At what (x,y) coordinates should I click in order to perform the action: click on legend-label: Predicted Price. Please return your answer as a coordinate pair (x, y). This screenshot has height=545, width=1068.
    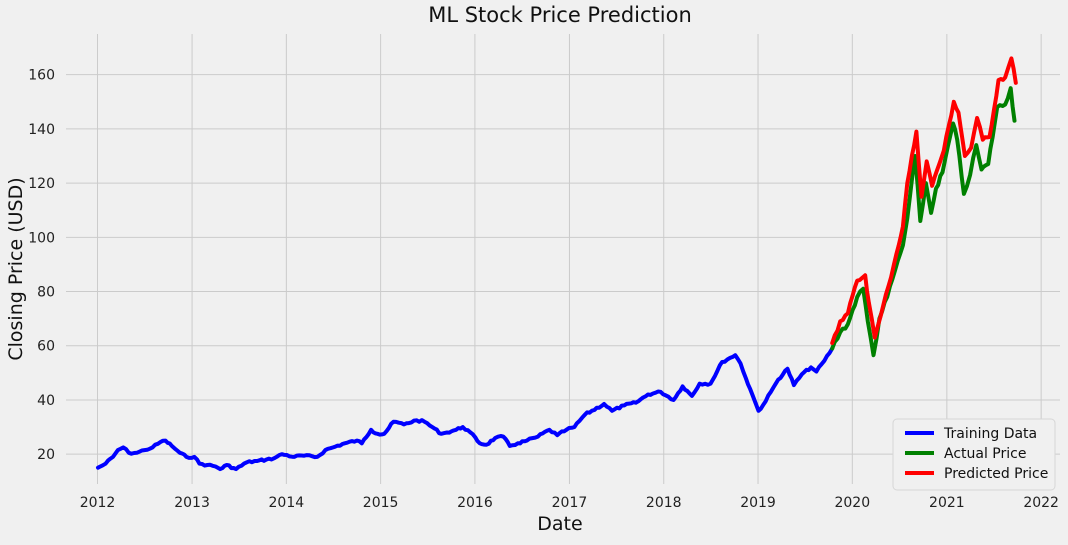
    Looking at the image, I should click on (996, 474).